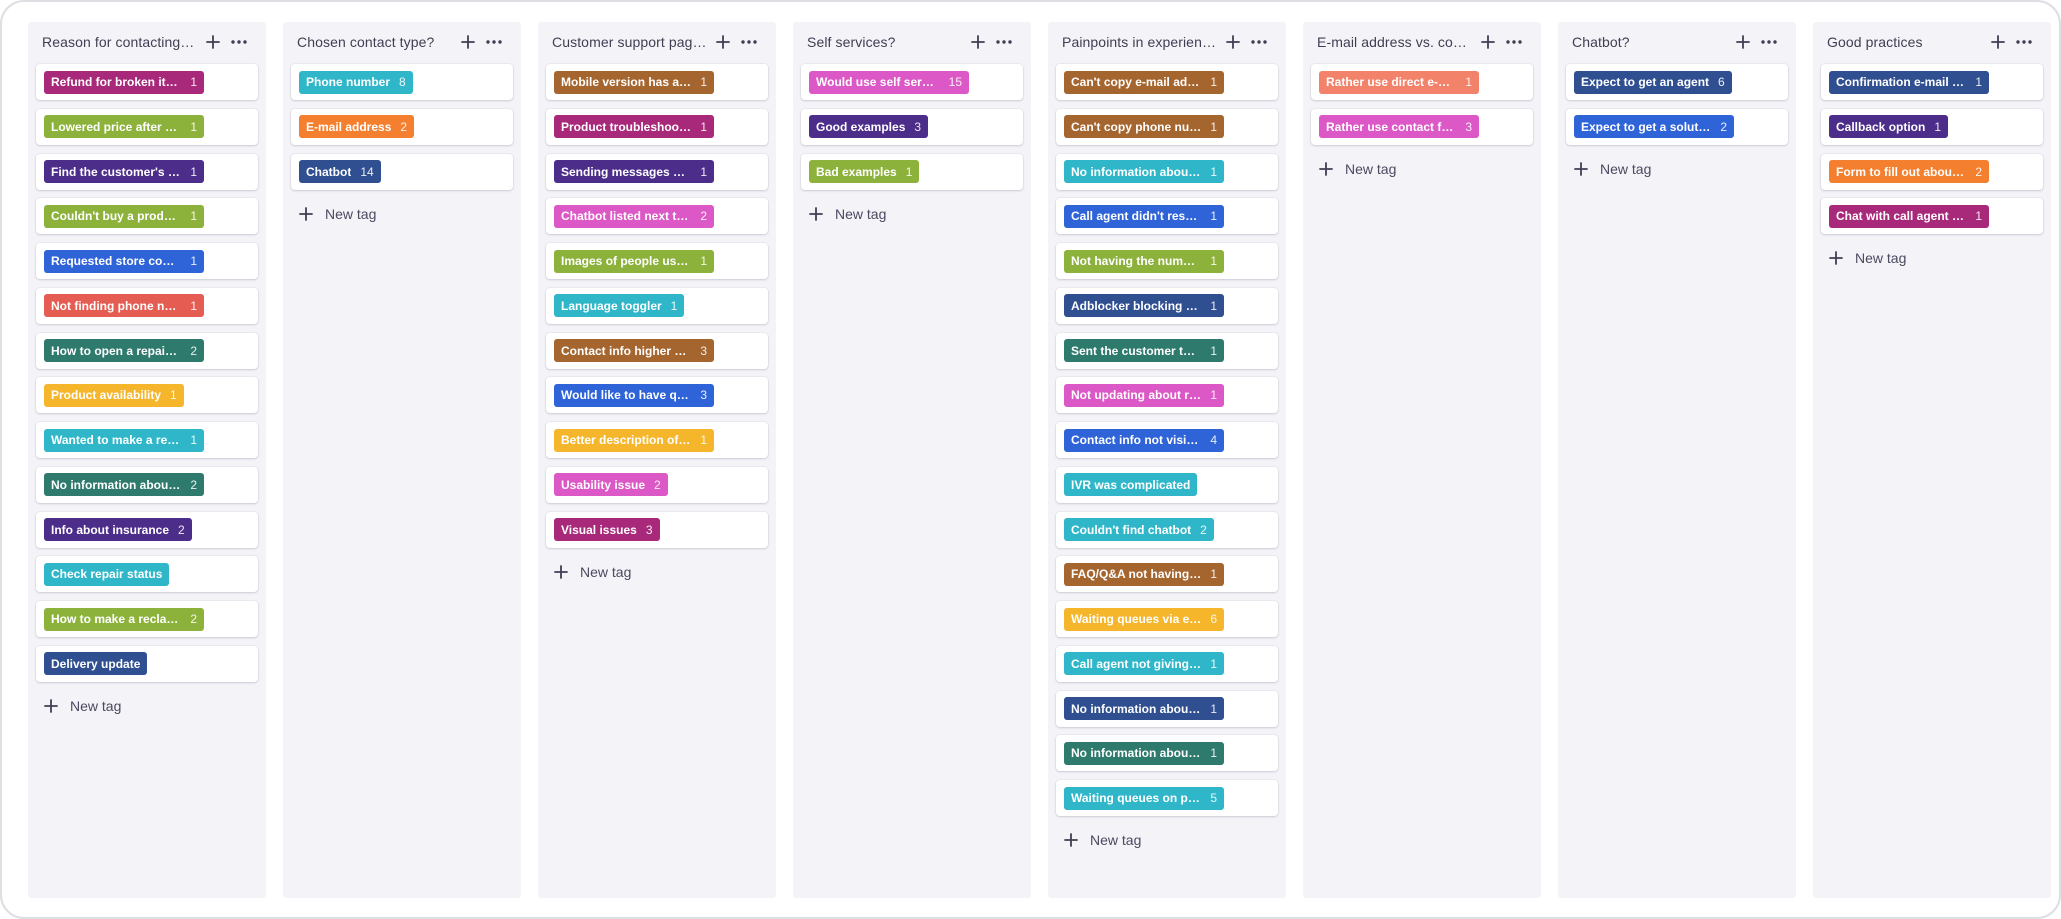 The image size is (2061, 919). Describe the element at coordinates (147, 261) in the screenshot. I see `tag-card: Requested store contact 1` at that location.